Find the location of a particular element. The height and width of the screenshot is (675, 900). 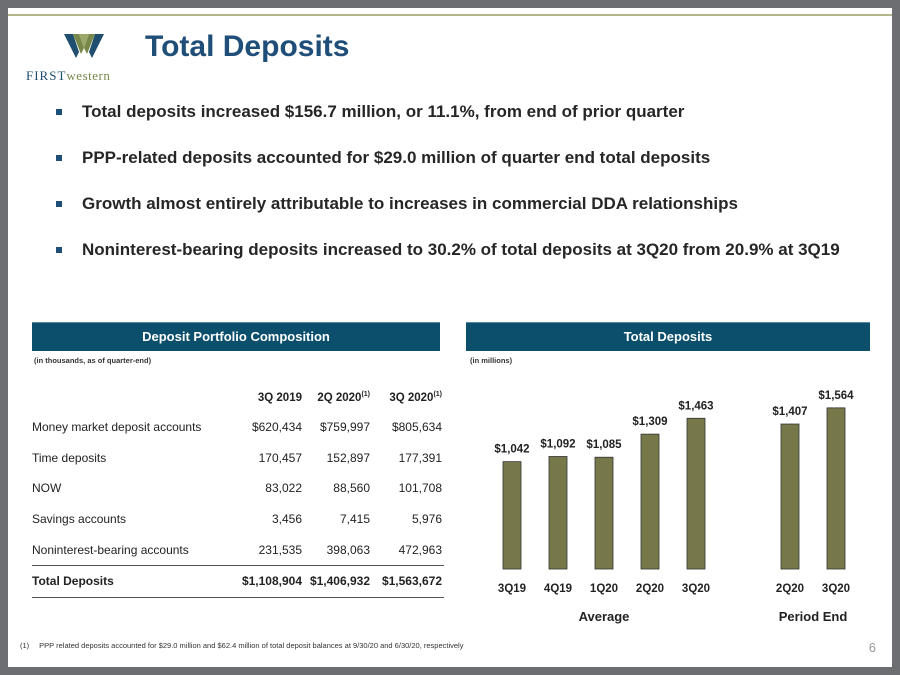

cell-value: 7,415 is located at coordinates (354, 519).